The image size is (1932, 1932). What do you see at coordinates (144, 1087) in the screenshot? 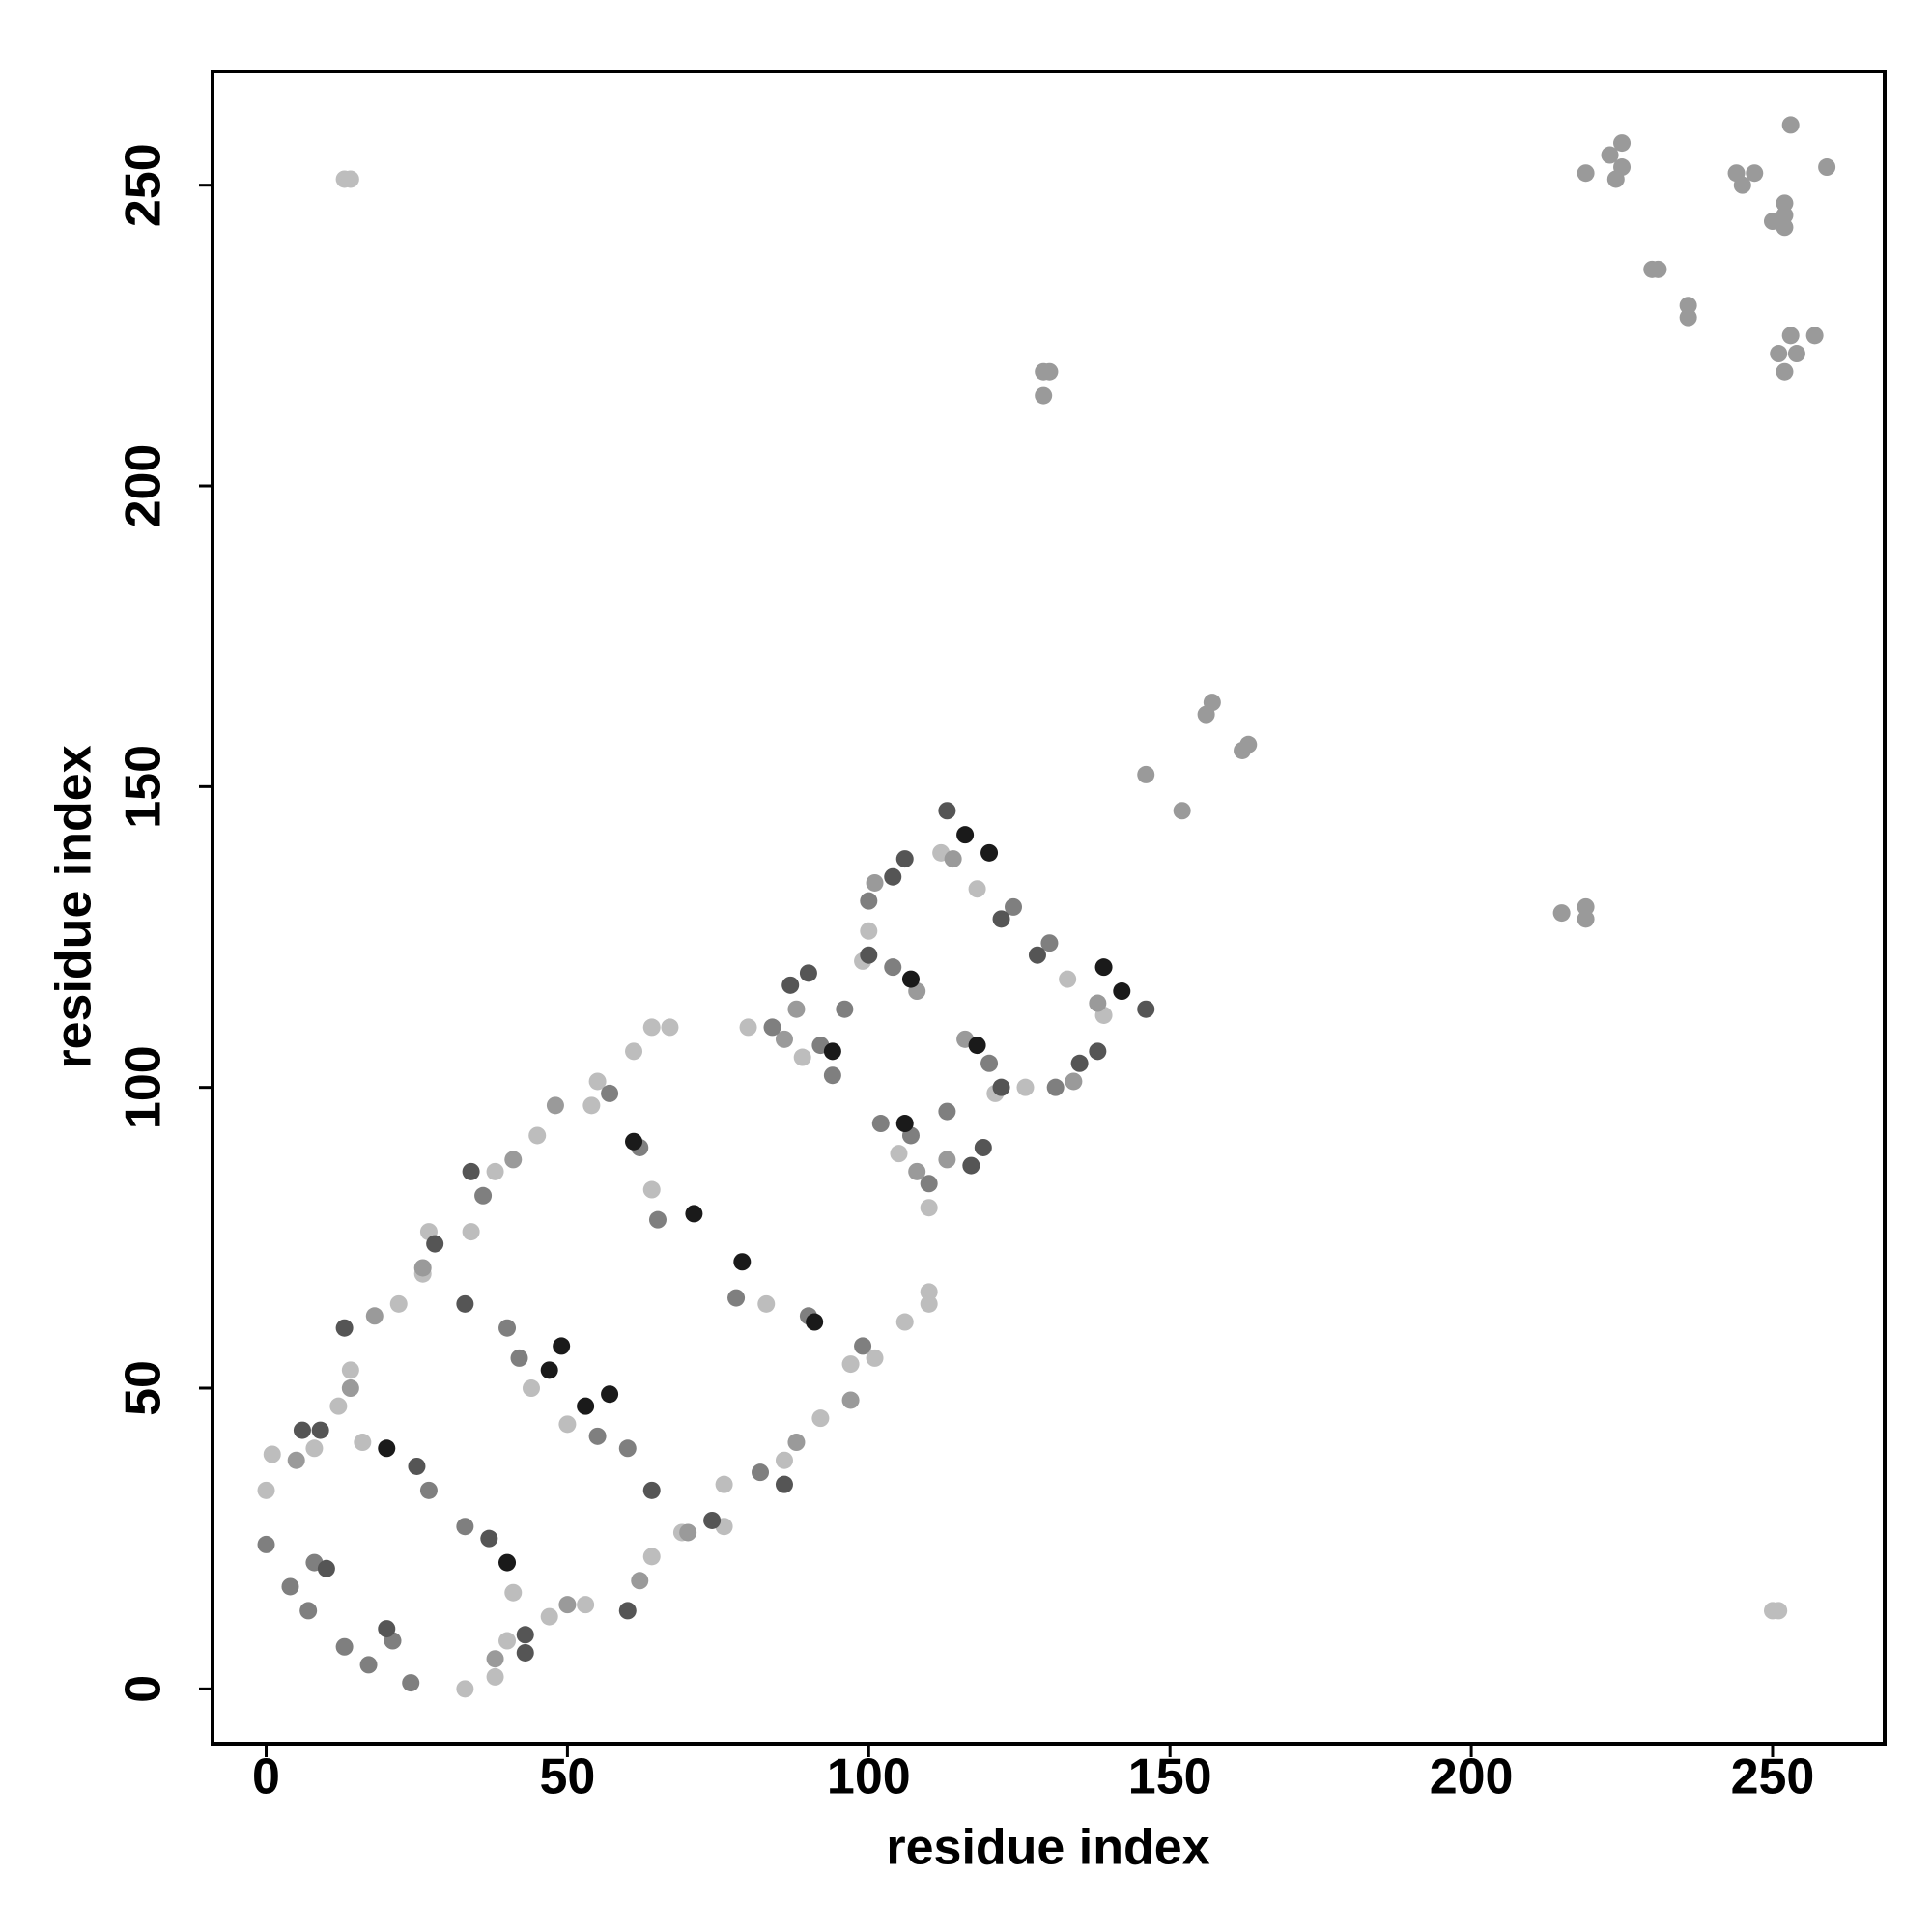
I see `y-tick-label: 100` at bounding box center [144, 1087].